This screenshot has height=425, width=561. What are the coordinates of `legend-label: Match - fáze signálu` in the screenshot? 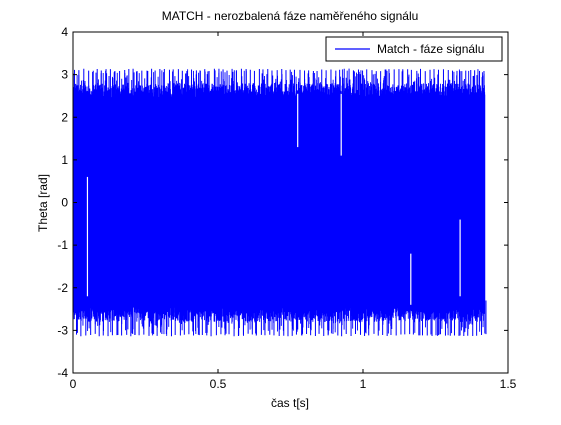 It's located at (430, 49).